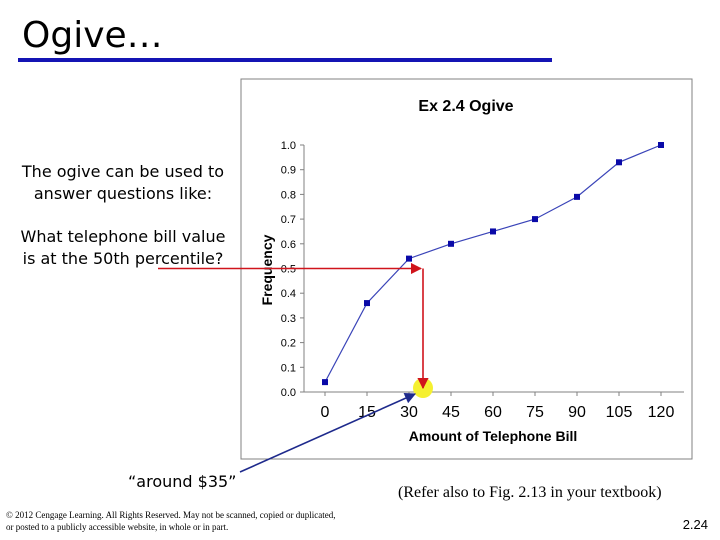  I want to click on y-tick-label: 0.9, so click(288, 171).